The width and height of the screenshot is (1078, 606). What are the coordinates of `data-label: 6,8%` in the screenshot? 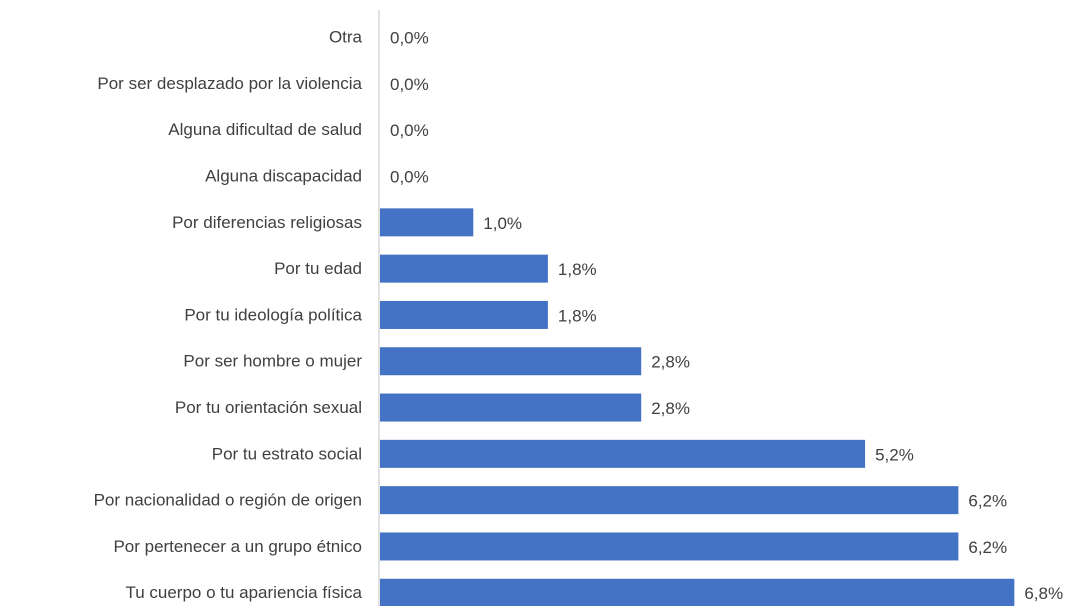 It's located at (1043, 593).